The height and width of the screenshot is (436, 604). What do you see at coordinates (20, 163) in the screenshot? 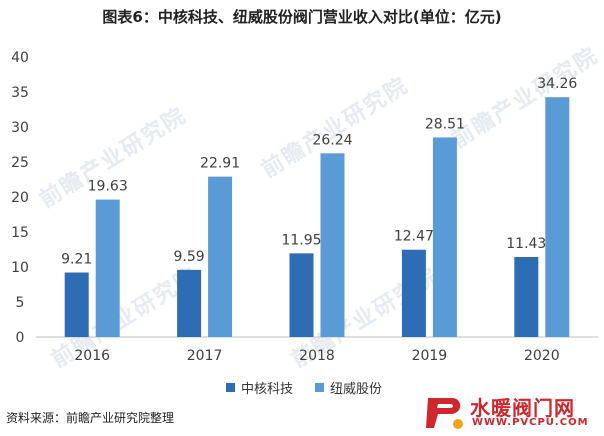
I see `y-tick-label: 25` at bounding box center [20, 163].